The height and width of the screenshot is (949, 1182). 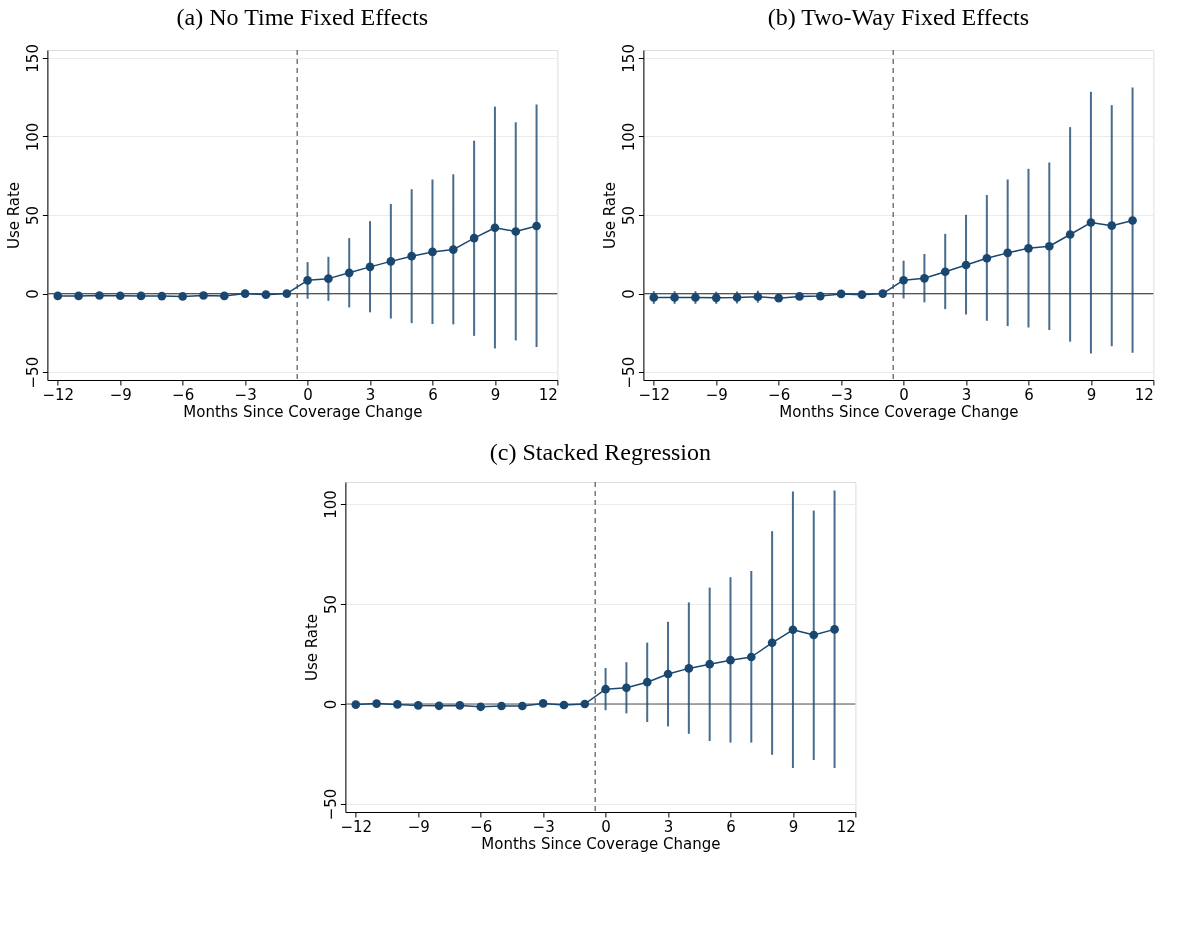 What do you see at coordinates (308, 394) in the screenshot?
I see `x-tick-label: 0` at bounding box center [308, 394].